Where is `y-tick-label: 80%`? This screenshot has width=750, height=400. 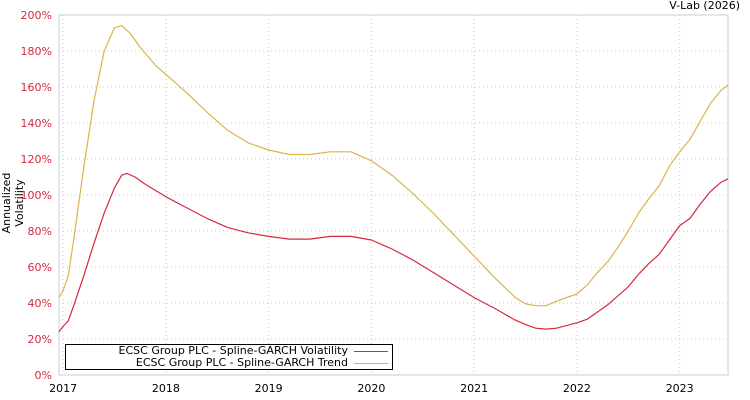
y-tick-label: 80% is located at coordinates (40, 231).